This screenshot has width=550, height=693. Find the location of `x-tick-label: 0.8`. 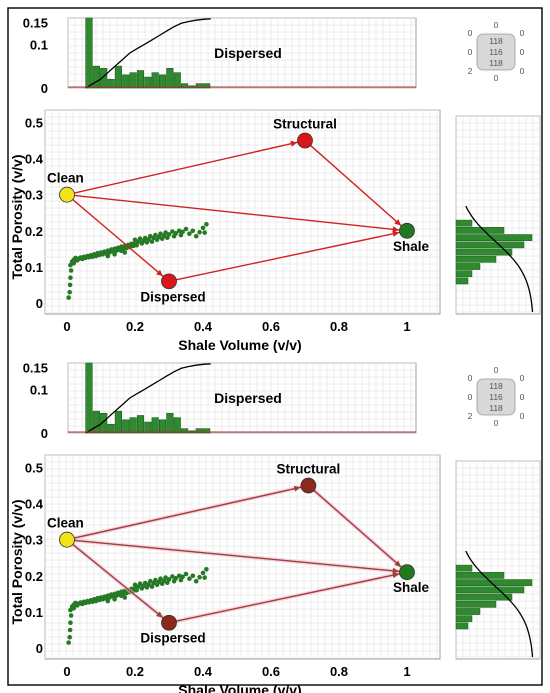

x-tick-label: 0.8 is located at coordinates (339, 671).